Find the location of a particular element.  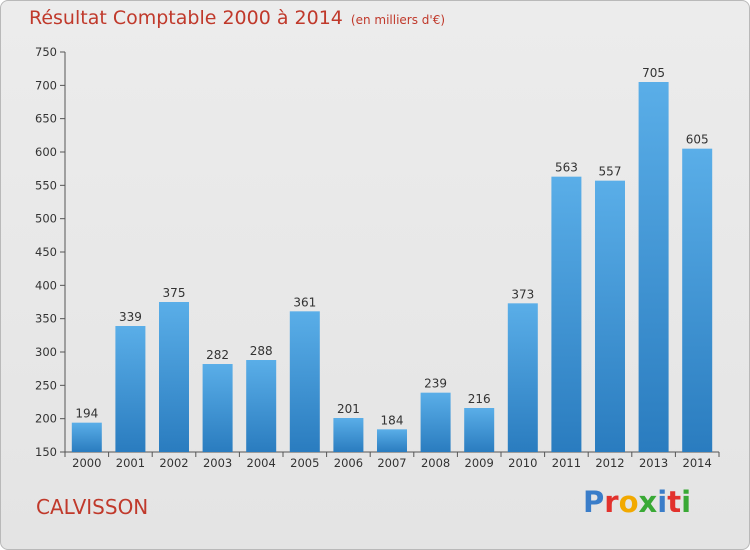

y-tick-label: 150 is located at coordinates (46, 452).